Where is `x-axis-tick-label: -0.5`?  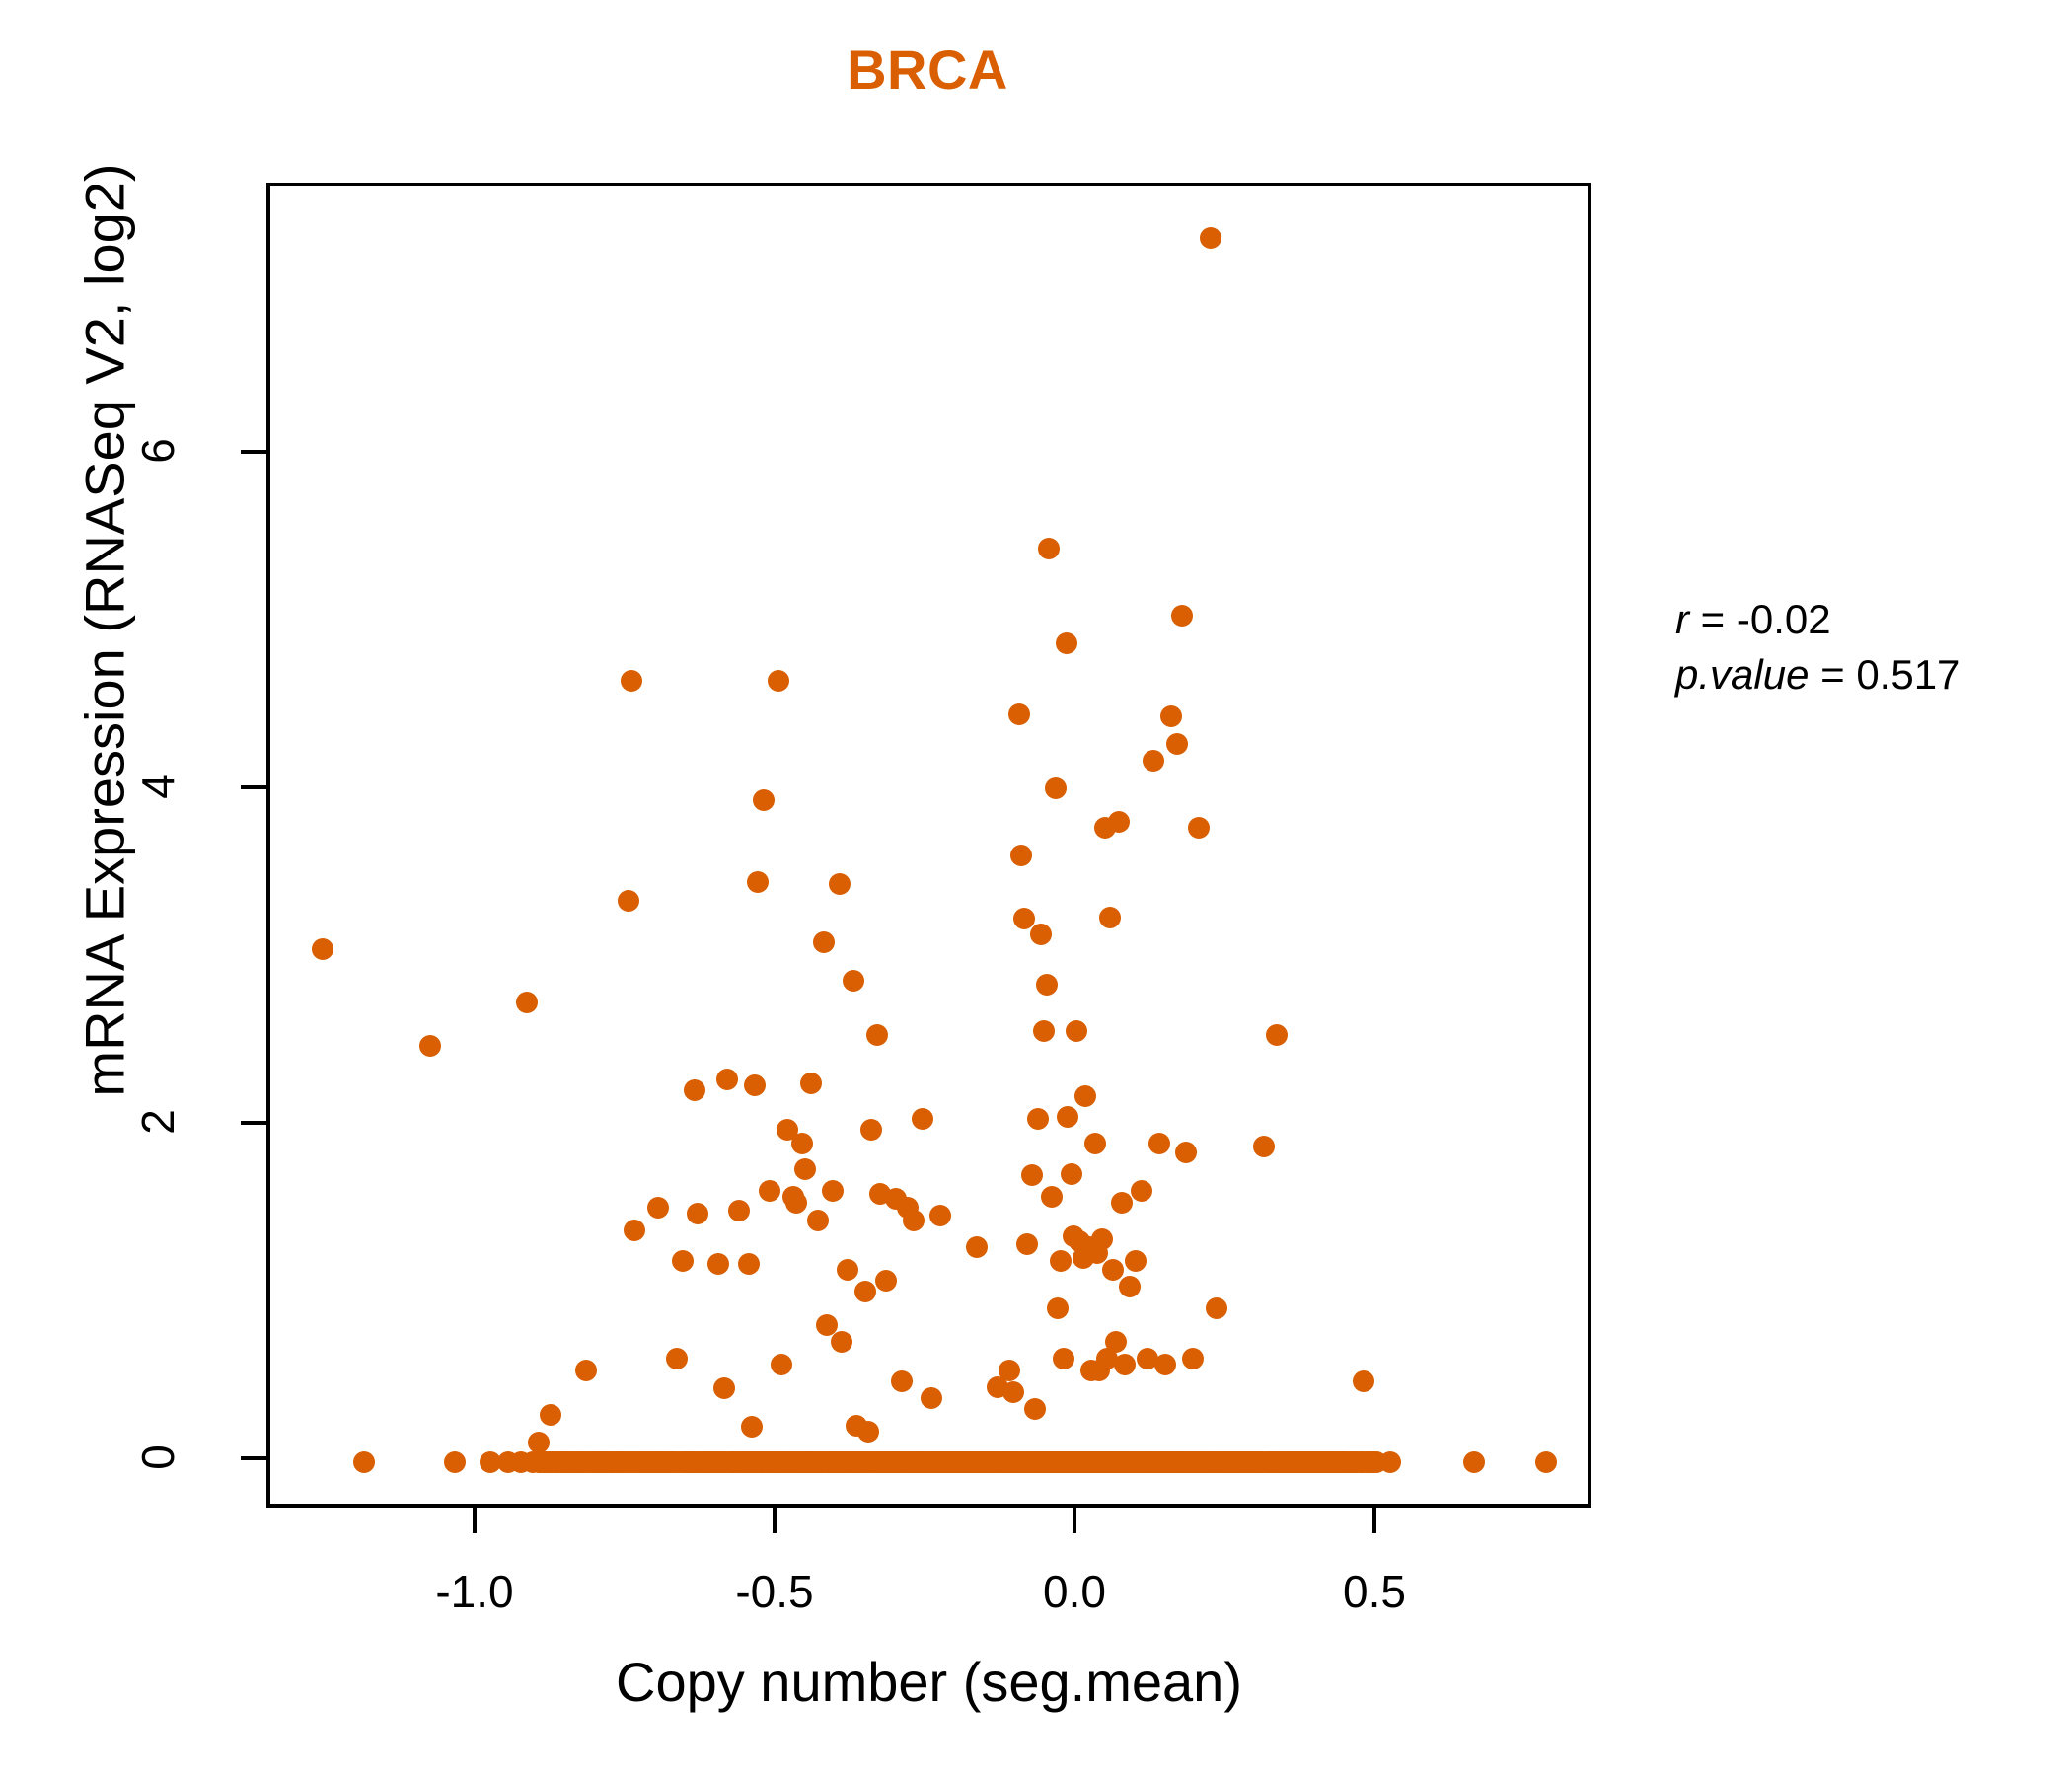
x-axis-tick-label: -0.5 is located at coordinates (774, 1592).